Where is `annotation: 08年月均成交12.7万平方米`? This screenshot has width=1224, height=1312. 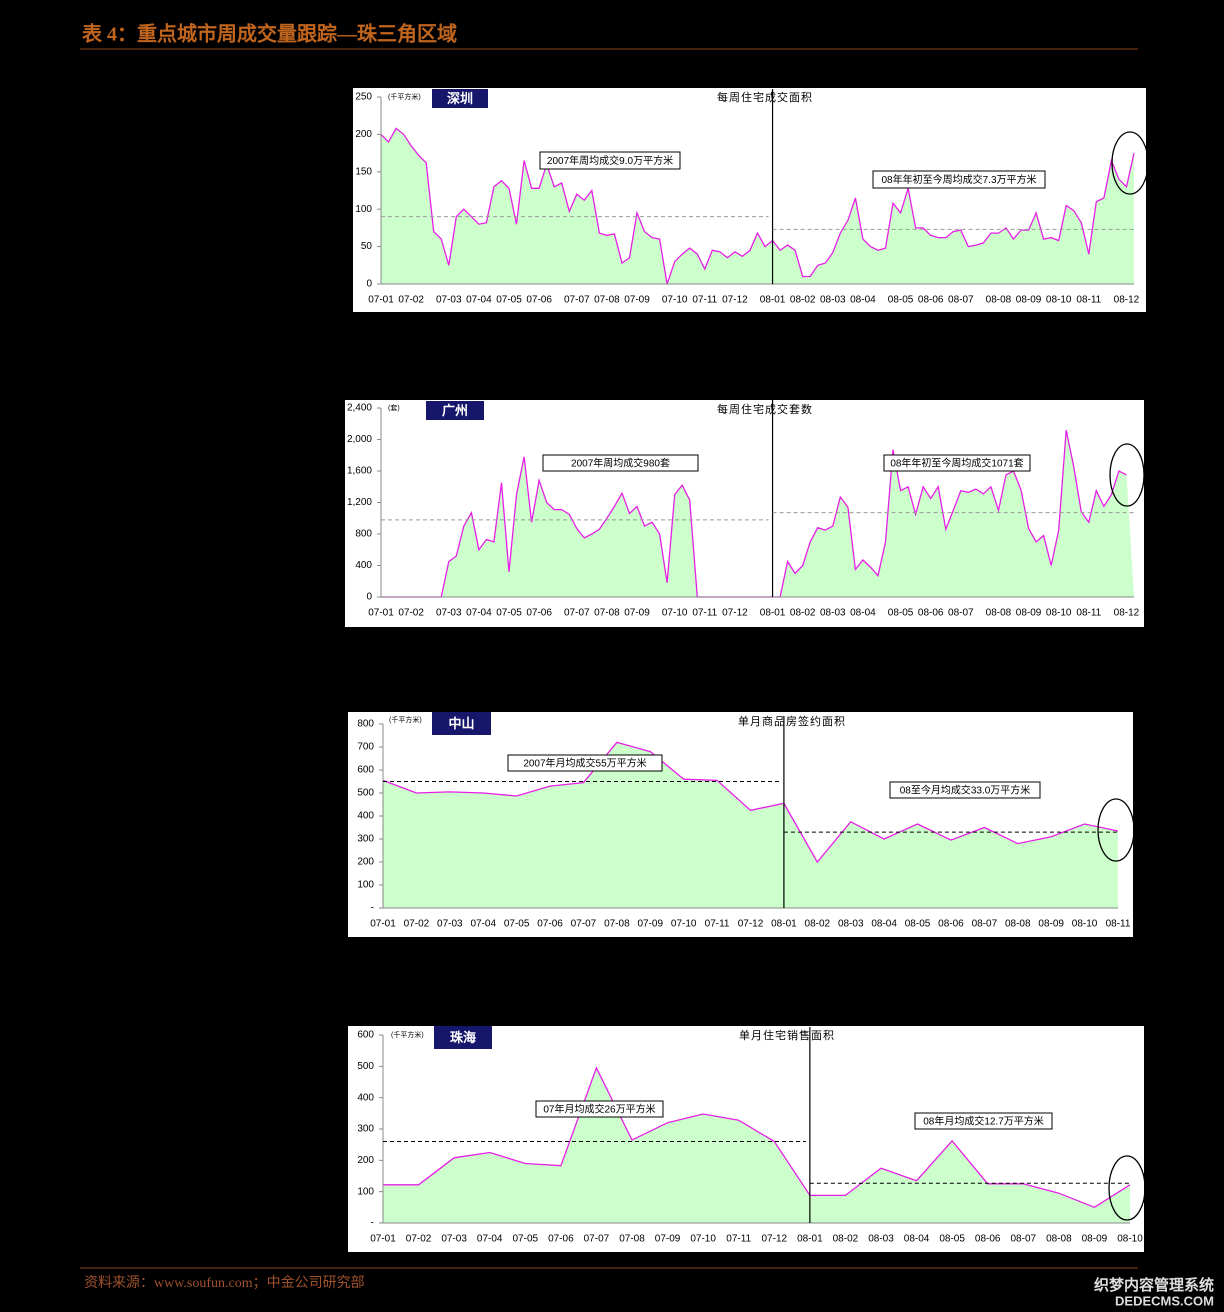
annotation: 08年月均成交12.7万平方米 is located at coordinates (983, 1121).